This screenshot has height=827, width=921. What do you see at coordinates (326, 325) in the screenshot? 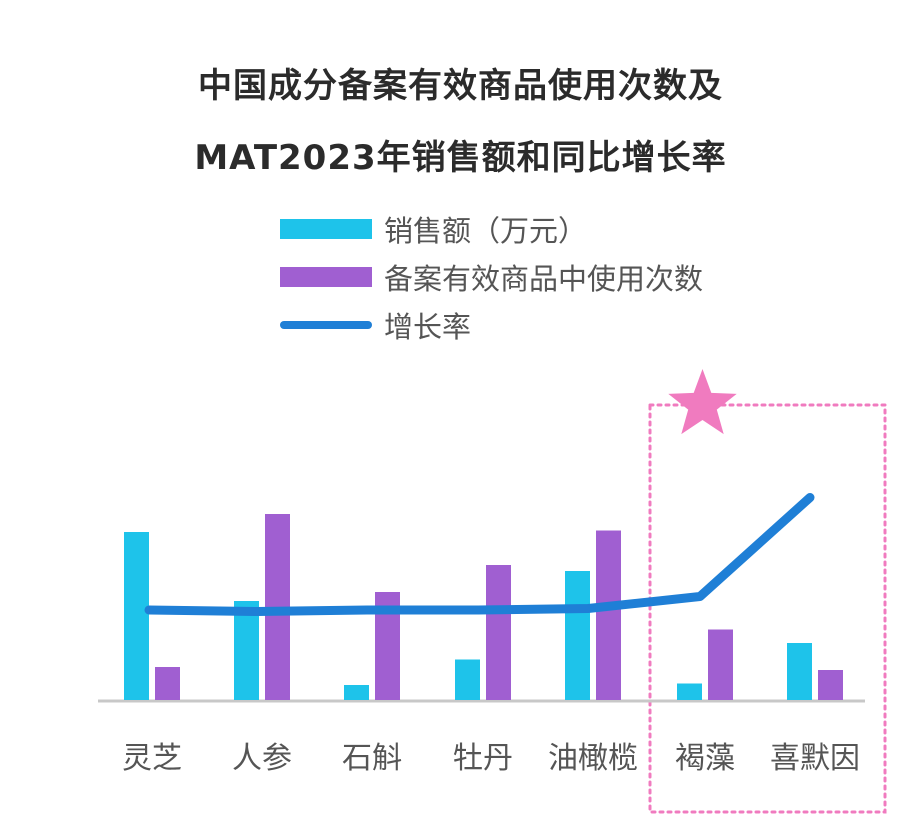
I see `legend-swatch-growth` at bounding box center [326, 325].